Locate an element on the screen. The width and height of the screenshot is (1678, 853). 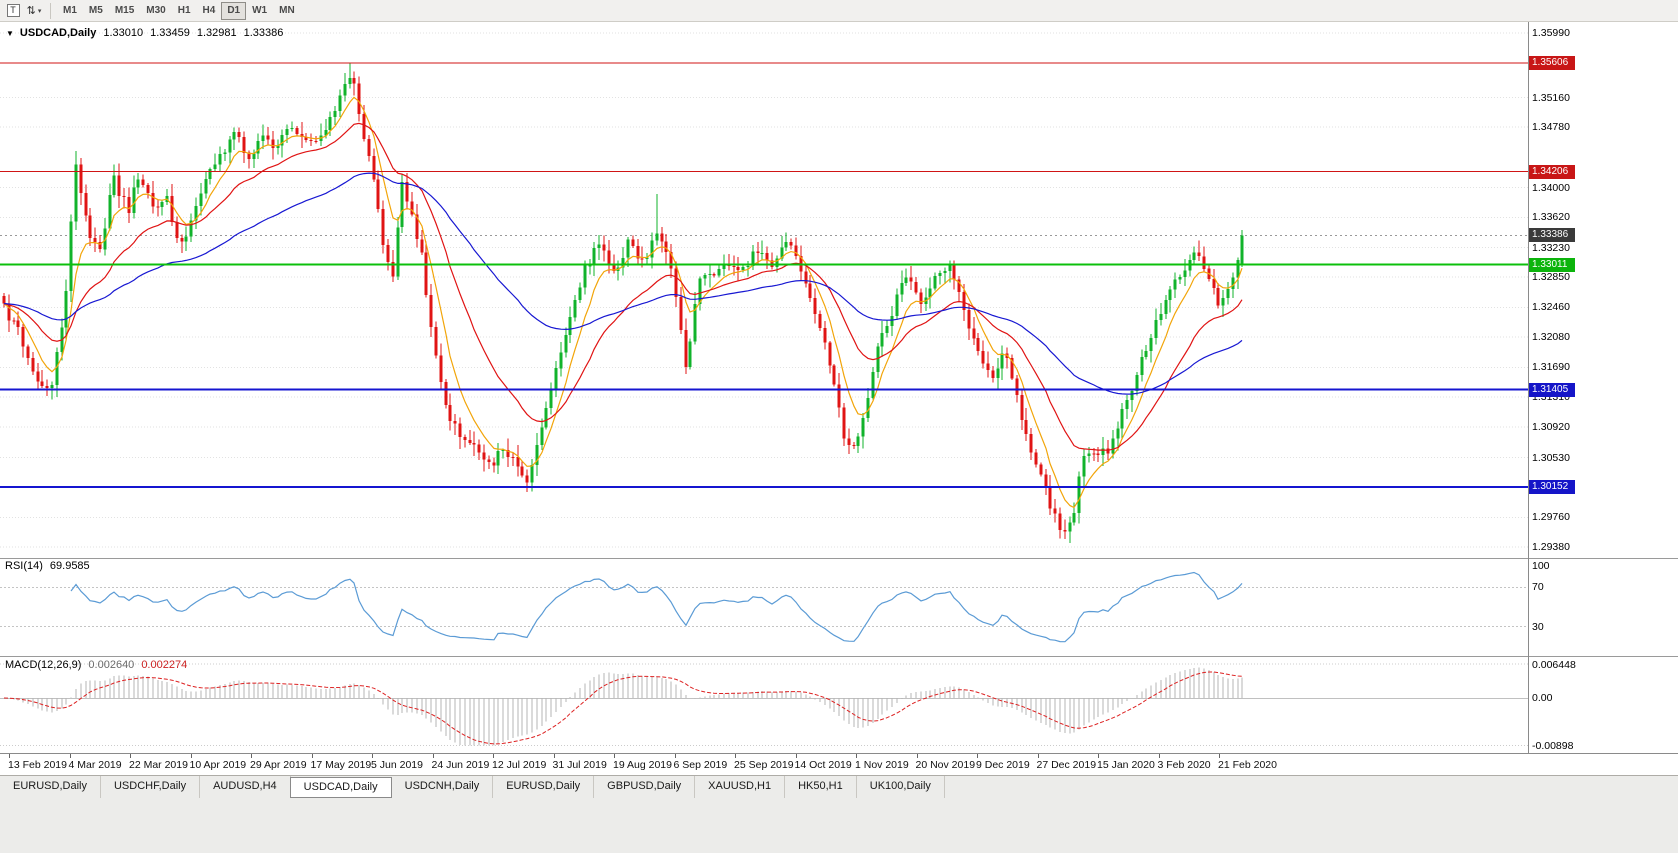
rsi-axis-label: 30 is located at coordinates (1538, 627).